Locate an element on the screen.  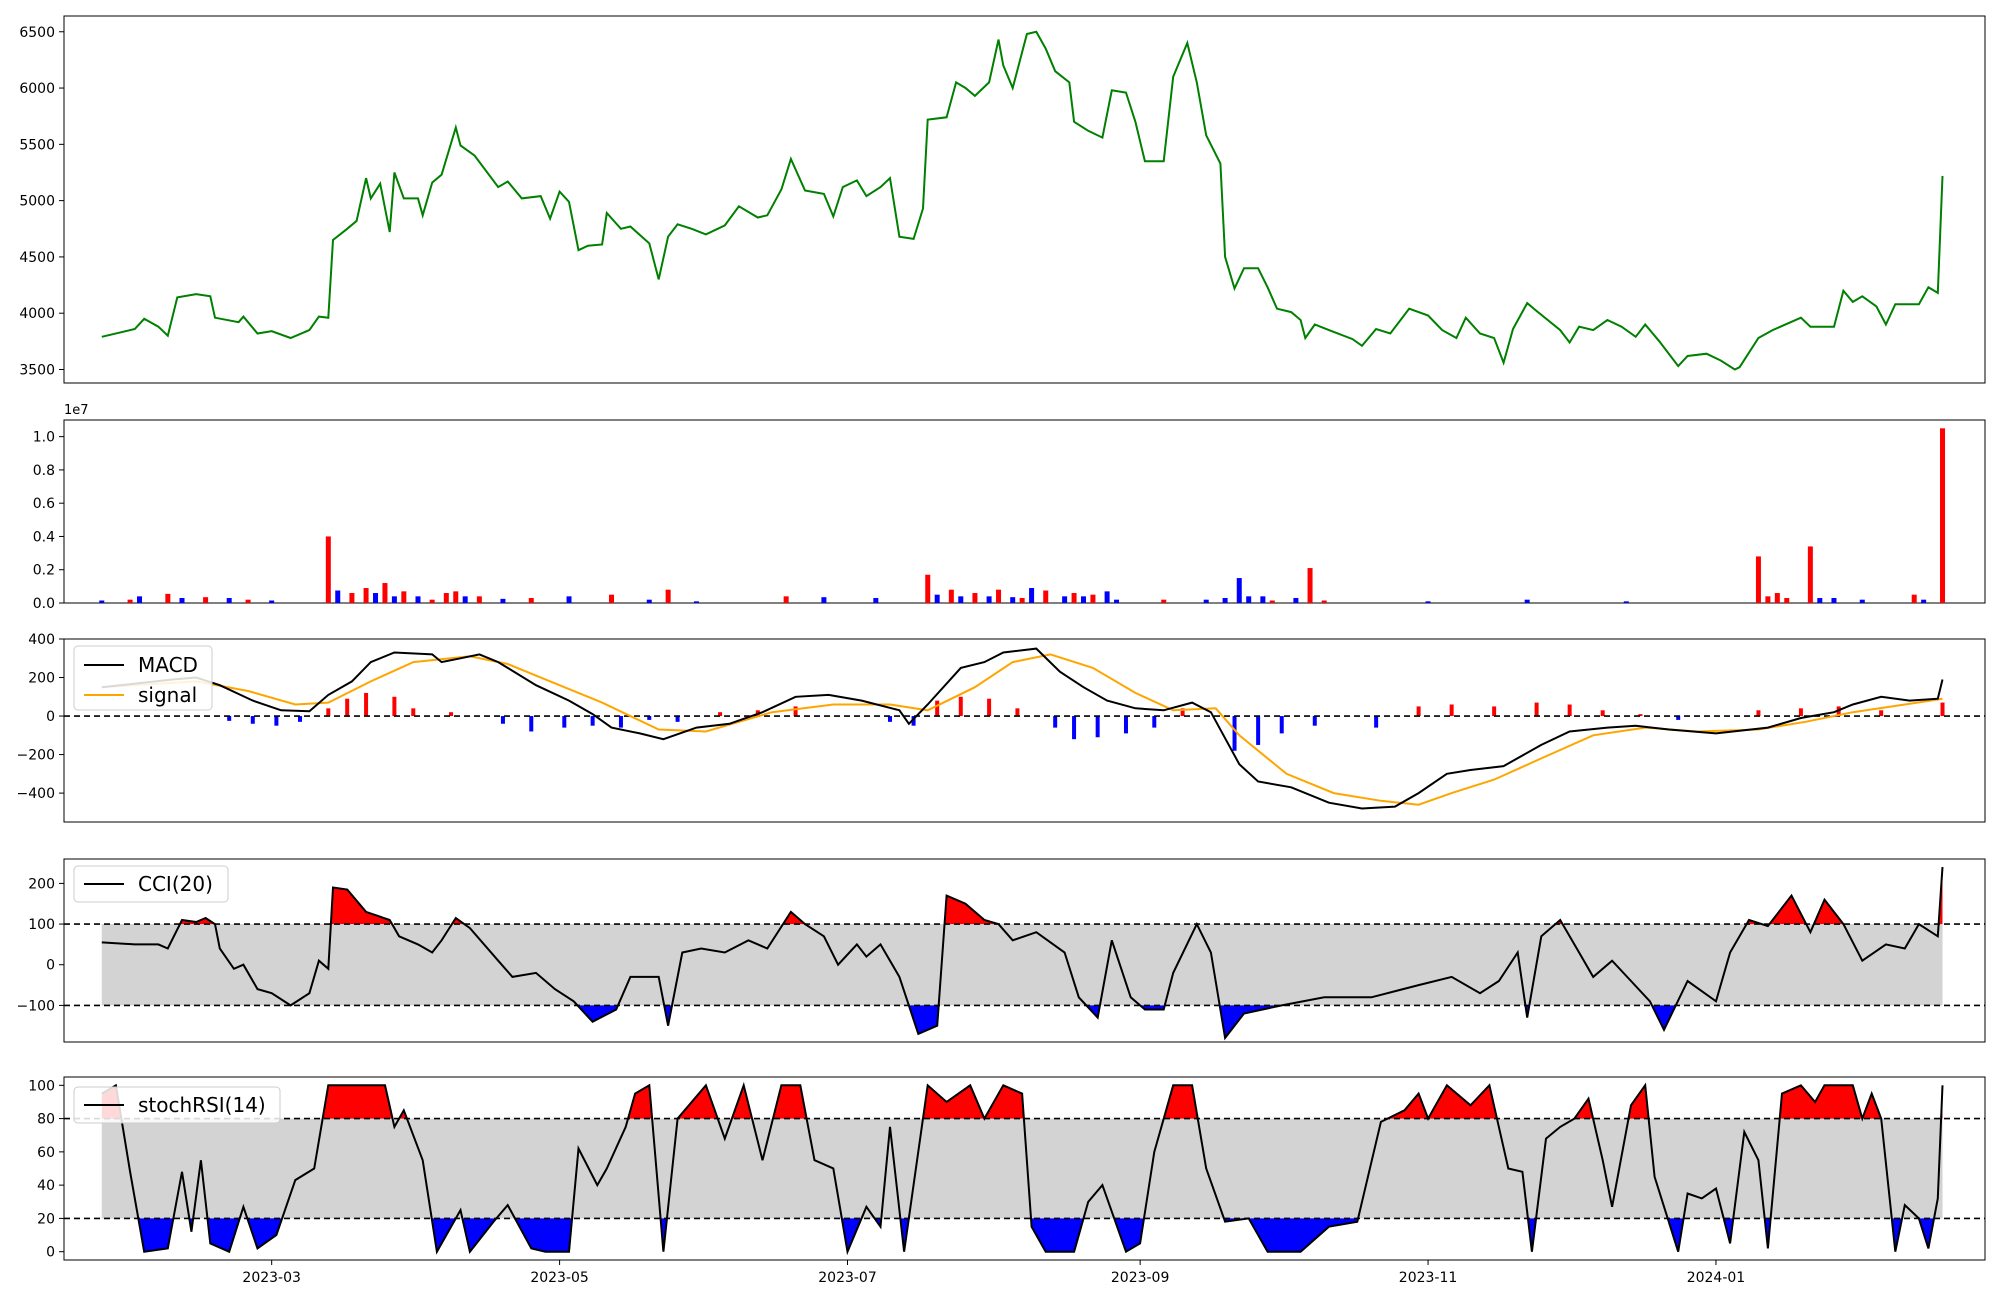
macd-legend: MACD signal is located at coordinates (143, 678).